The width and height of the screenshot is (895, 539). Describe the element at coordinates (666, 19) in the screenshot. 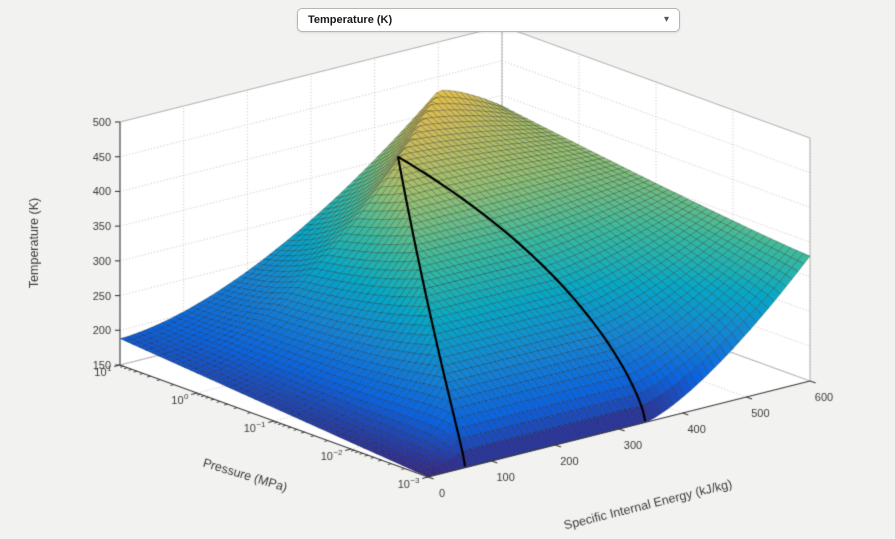

I see `dropdown-arrow-icon: ▾` at that location.